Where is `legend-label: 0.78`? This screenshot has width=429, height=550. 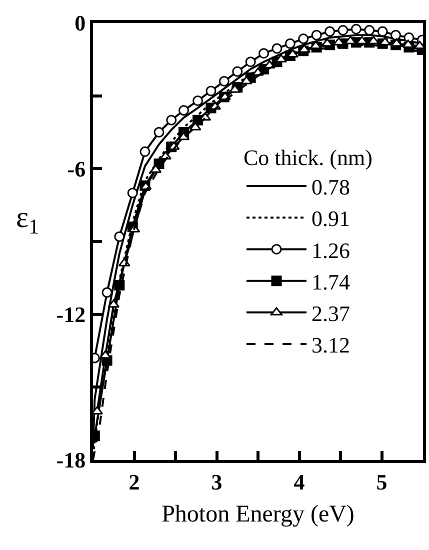
legend-label: 0.78 is located at coordinates (331, 187).